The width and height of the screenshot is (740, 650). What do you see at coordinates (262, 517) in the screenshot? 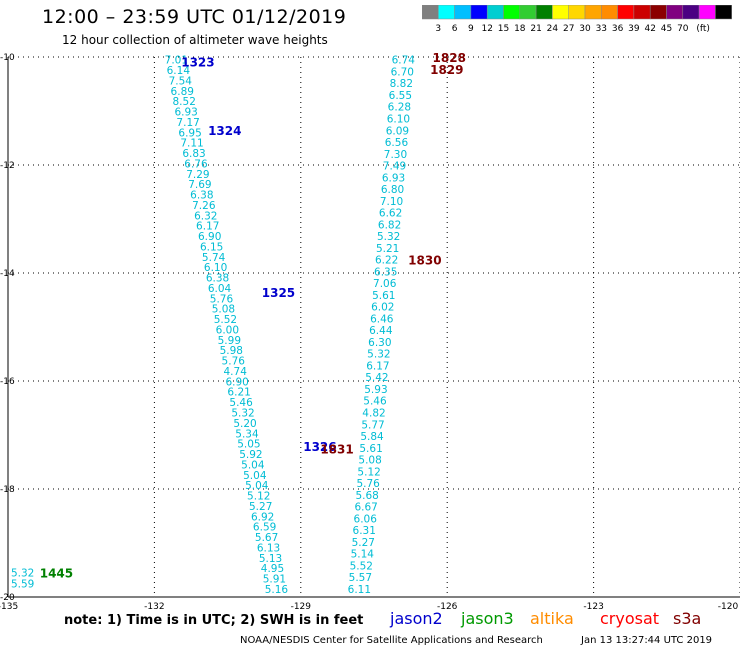
I see `wave-height-value: 6.92` at bounding box center [262, 517].